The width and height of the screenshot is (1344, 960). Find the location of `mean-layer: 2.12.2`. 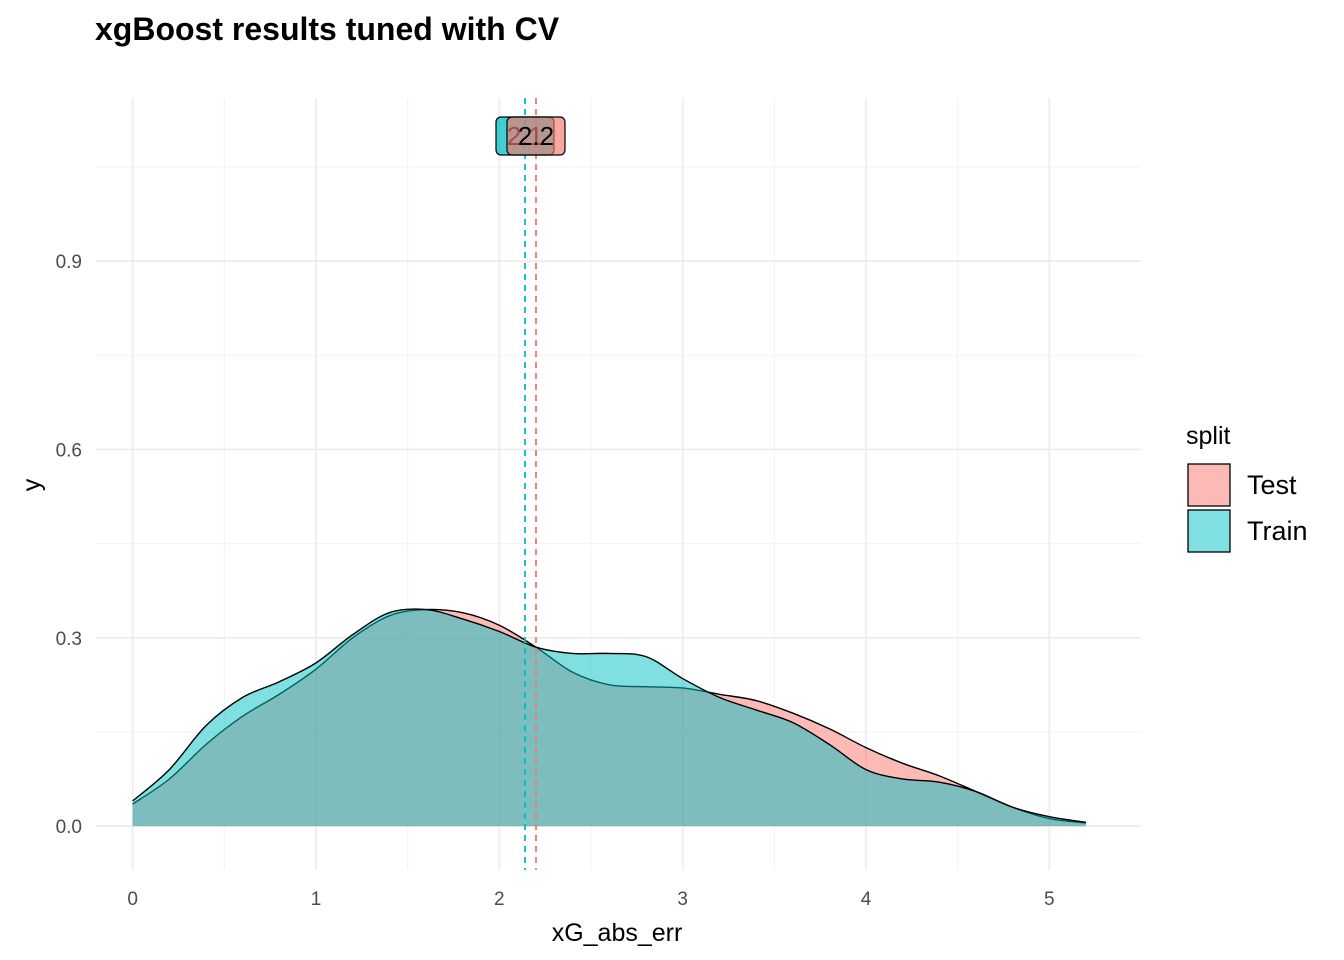

mean-layer: 2.12.2 is located at coordinates (530, 484).